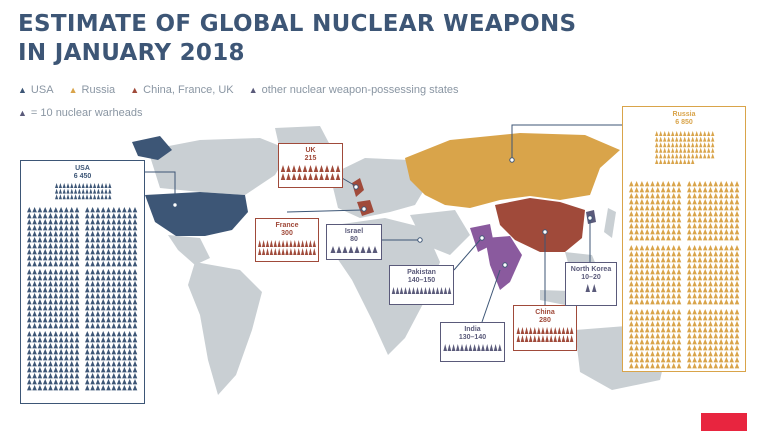  I want to click on israel-label: Israel, so click(354, 231).